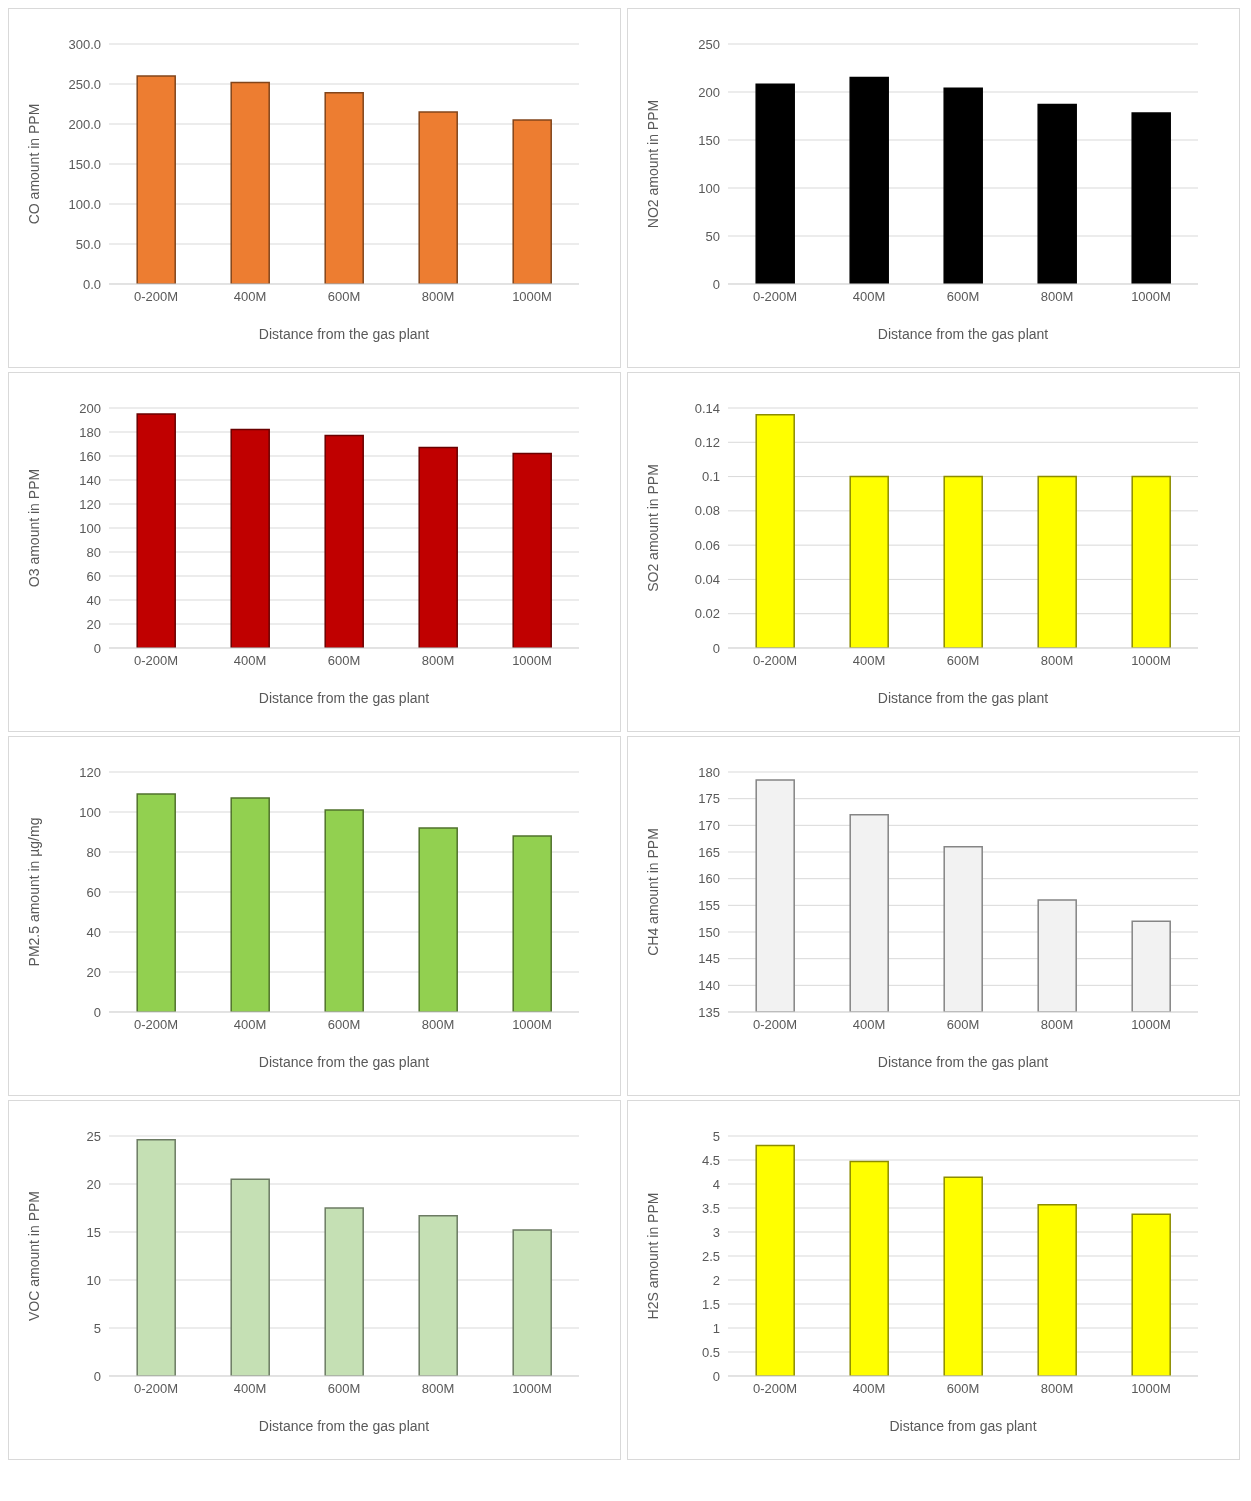 This screenshot has height=1501, width=1251. What do you see at coordinates (712, 236) in the screenshot?
I see `y-tick-label: 50` at bounding box center [712, 236].